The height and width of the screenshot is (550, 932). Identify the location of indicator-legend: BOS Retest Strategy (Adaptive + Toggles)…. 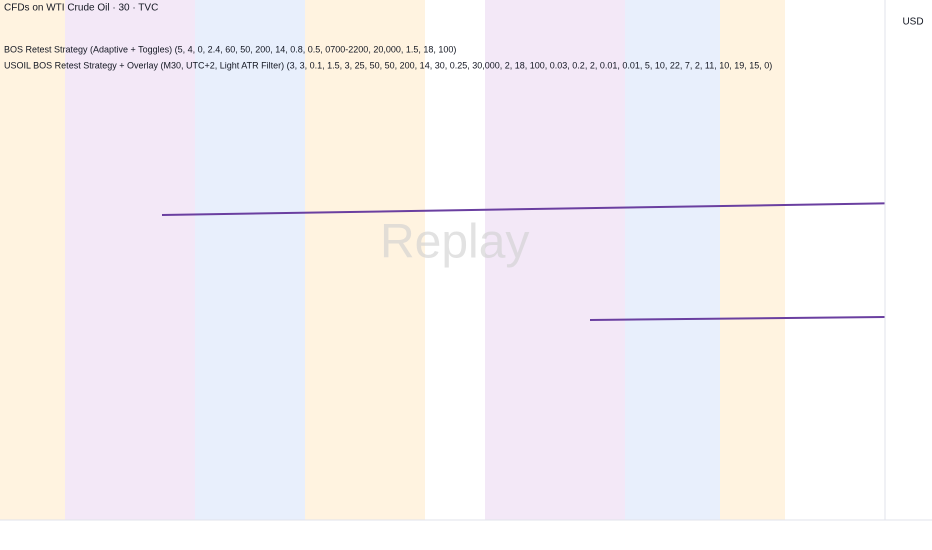
(230, 49).